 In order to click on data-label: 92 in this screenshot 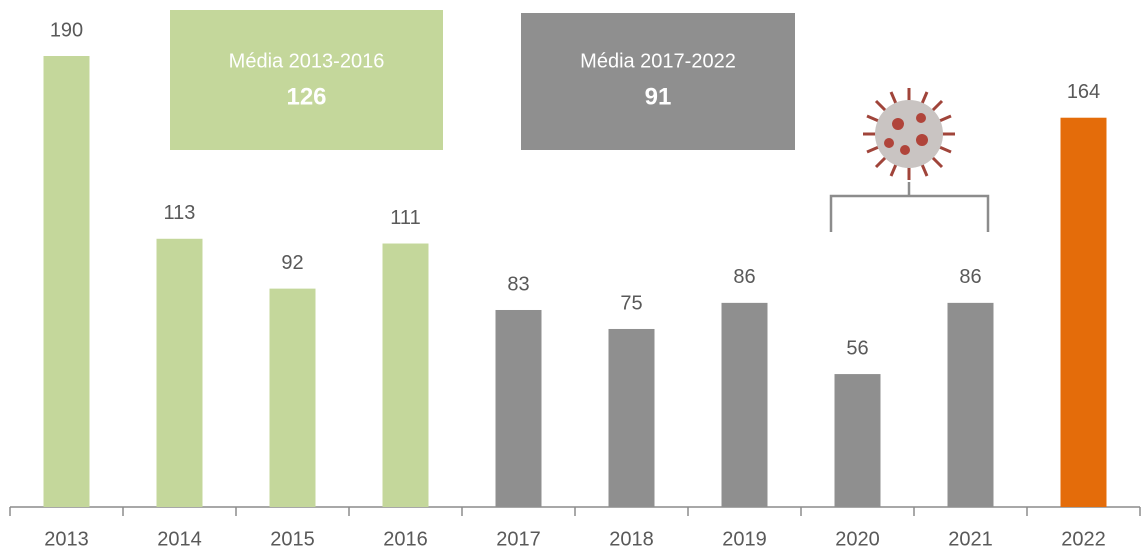, I will do `click(292, 263)`.